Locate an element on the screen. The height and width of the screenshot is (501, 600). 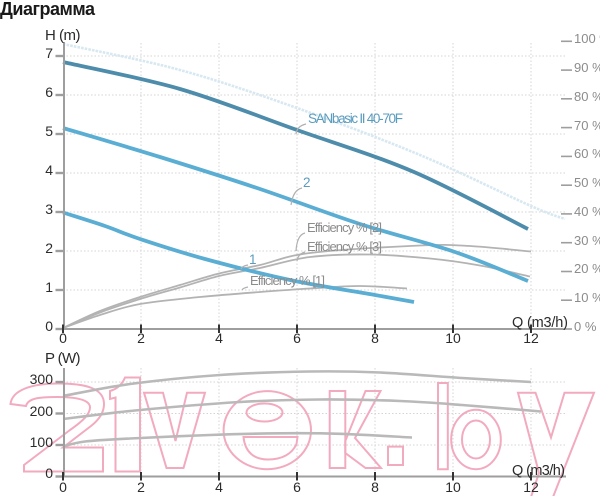
svg-text: Efficiency % [2] is located at coordinates (344, 227).